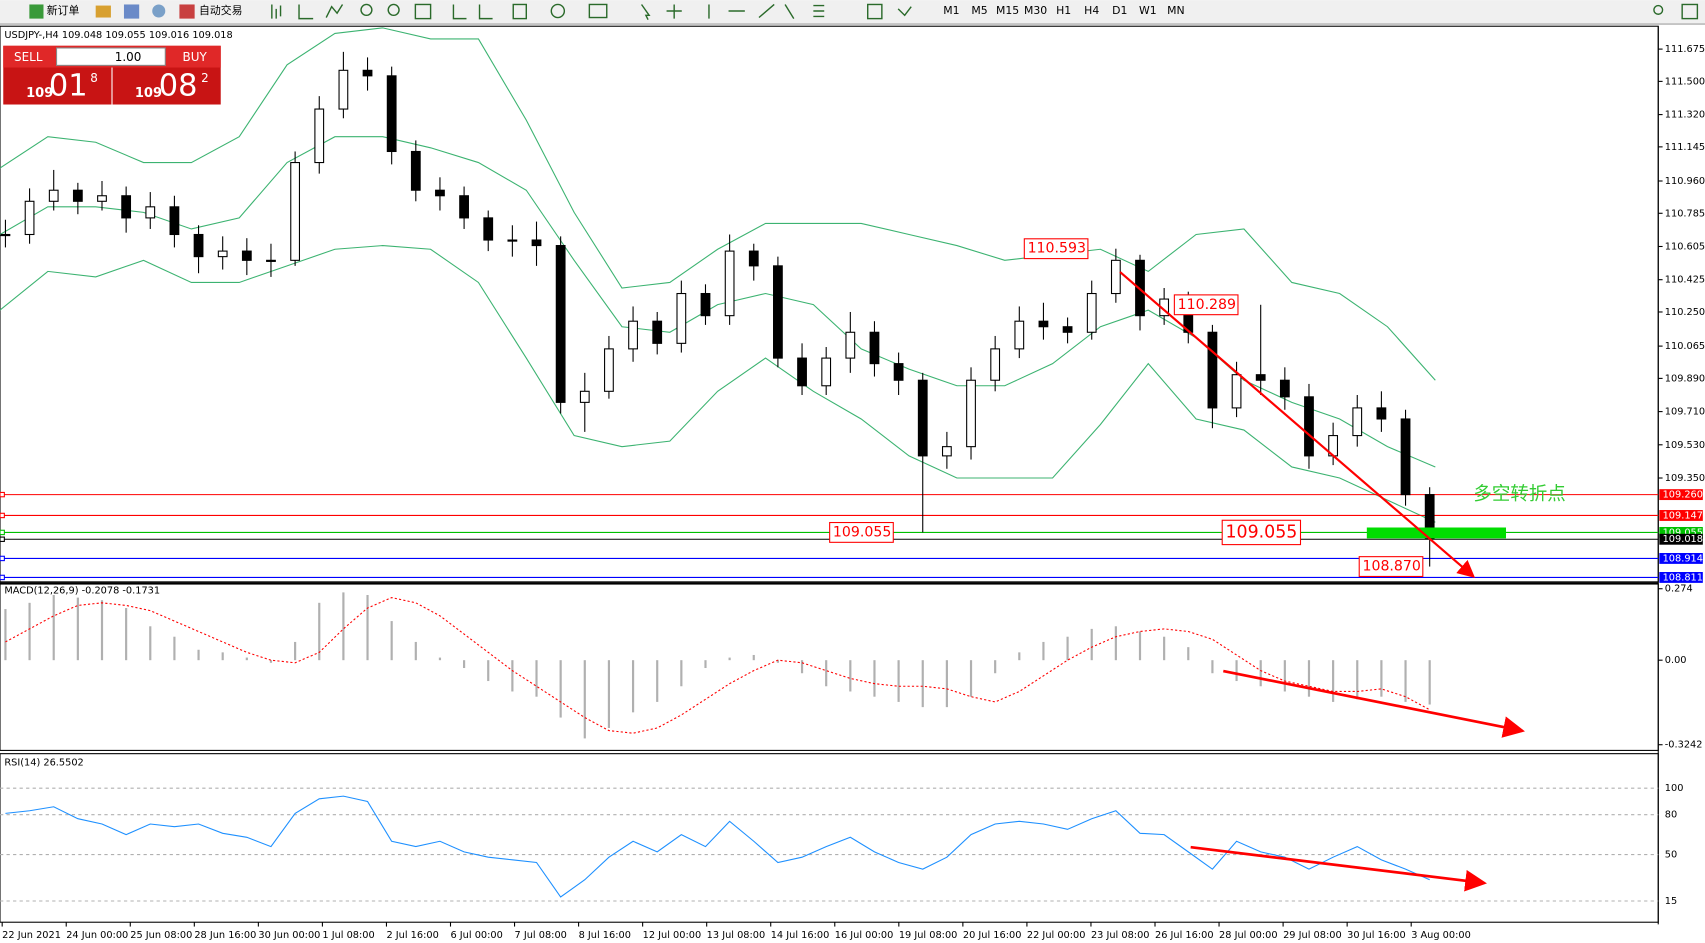 This screenshot has width=1705, height=943. What do you see at coordinates (979, 10) in the screenshot?
I see `timeframe-button: M5` at bounding box center [979, 10].